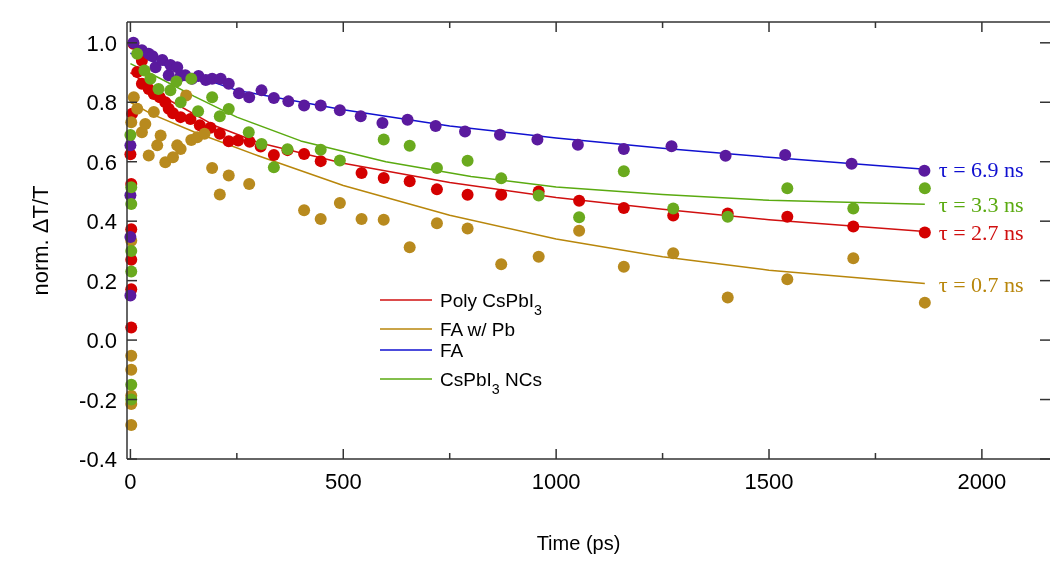 The height and width of the screenshot is (561, 1057). What do you see at coordinates (101, 43) in the screenshot?
I see `y-tick-label: 1.0` at bounding box center [101, 43].